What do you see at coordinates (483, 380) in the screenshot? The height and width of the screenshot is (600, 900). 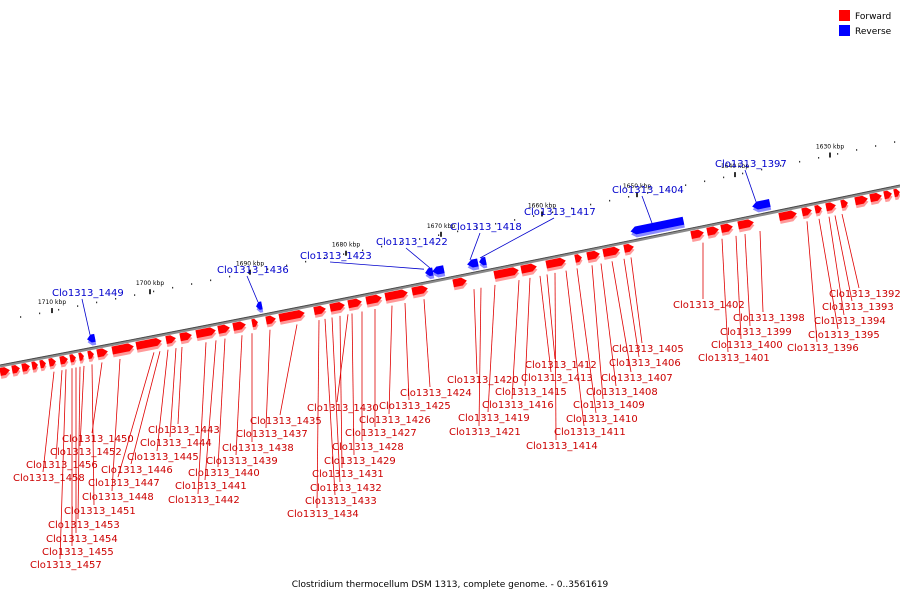 I see `gene-label-clo1313-1420: Clo1313_1420` at bounding box center [483, 380].